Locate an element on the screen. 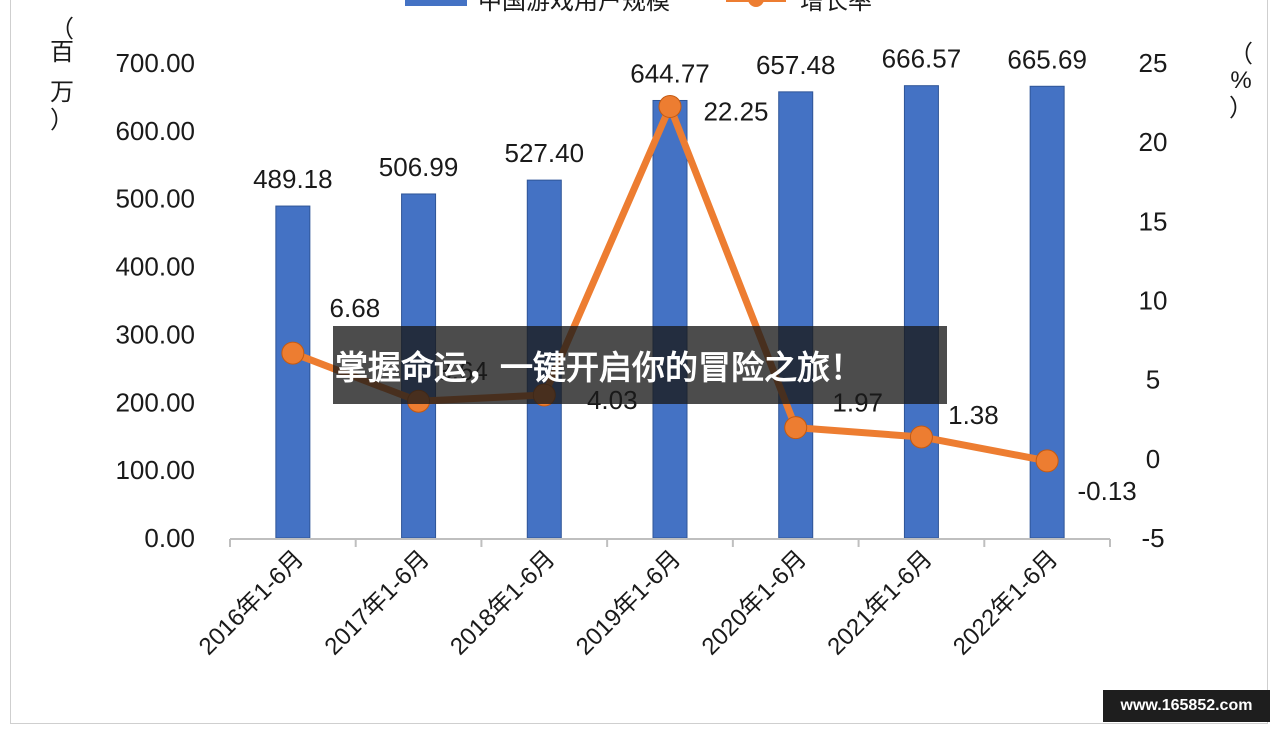  y-axis-left-tick-label: 0.00 is located at coordinates (169, 538).